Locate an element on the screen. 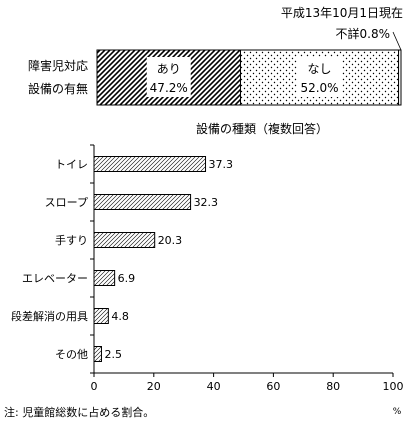 The width and height of the screenshot is (409, 422). category-label: スロープ is located at coordinates (66, 202).